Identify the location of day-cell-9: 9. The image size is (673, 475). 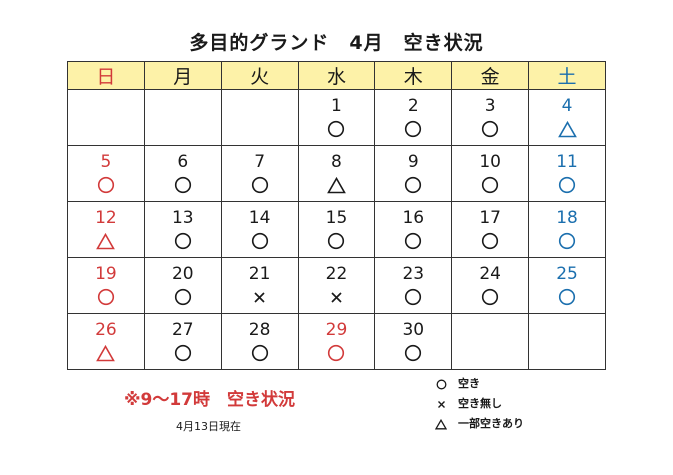
(413, 173).